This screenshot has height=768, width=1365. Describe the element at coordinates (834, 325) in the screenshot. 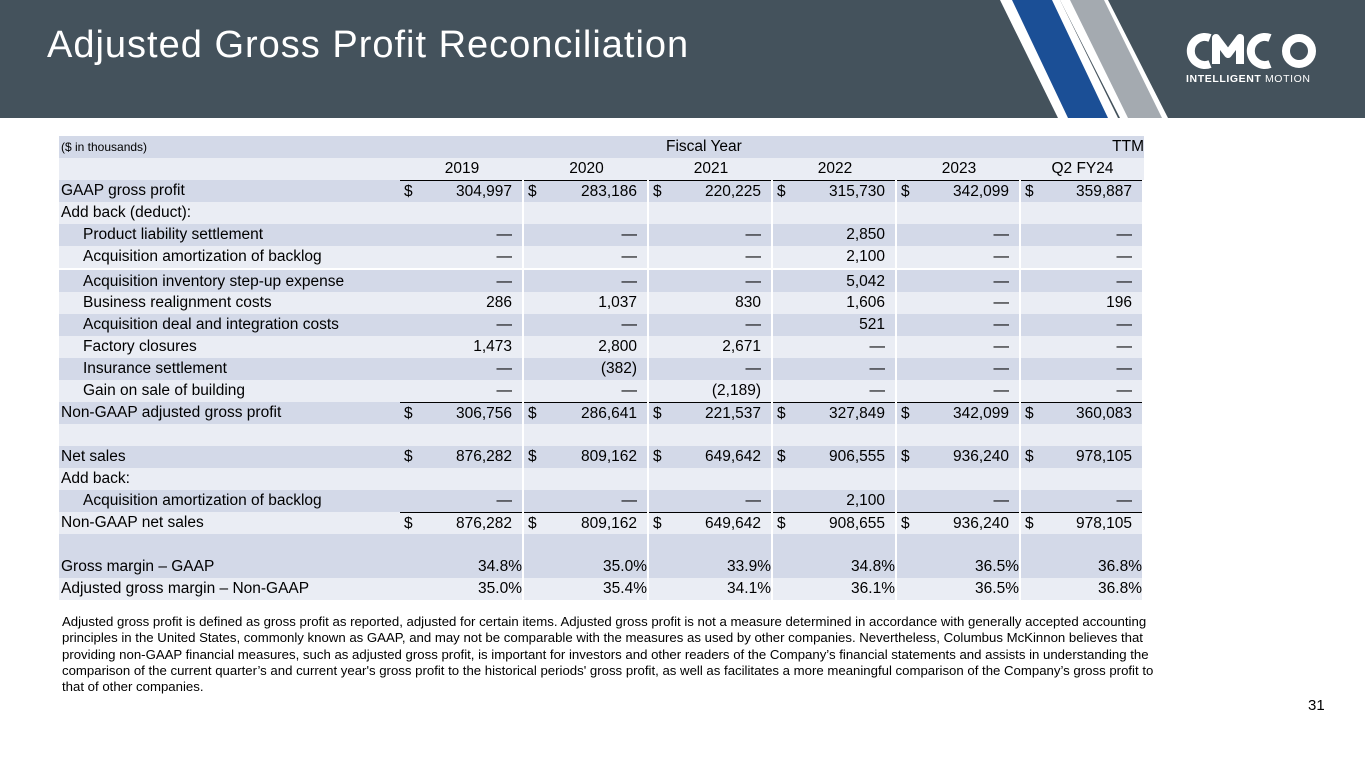

I see `table-cell: 521` at that location.